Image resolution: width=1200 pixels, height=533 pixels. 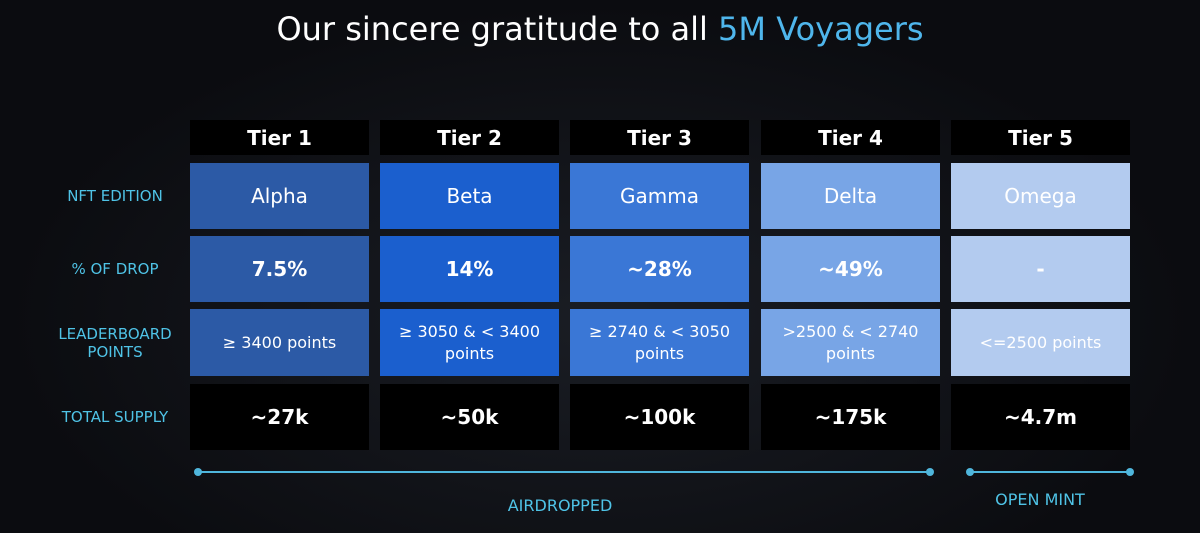 I want to click on table-cell: ~100k, so click(x=659, y=417).